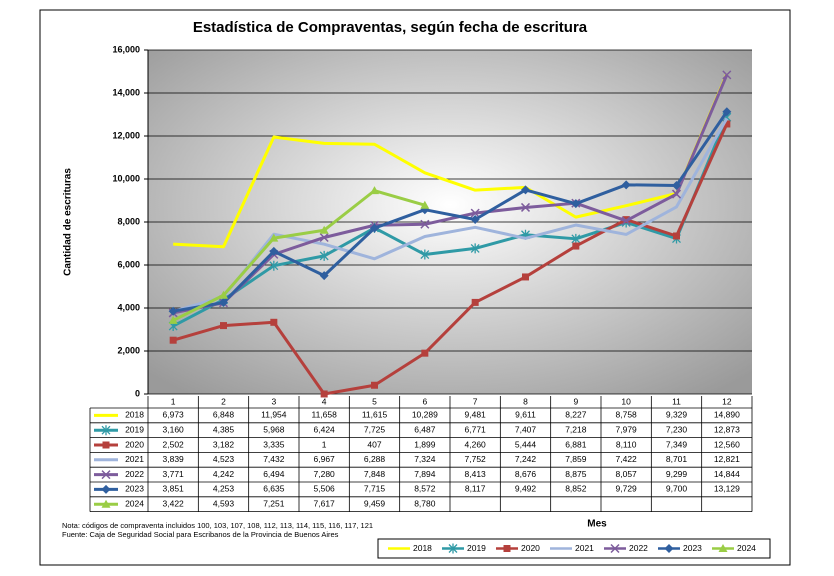  I want to click on table-cell: 407, so click(374, 444).